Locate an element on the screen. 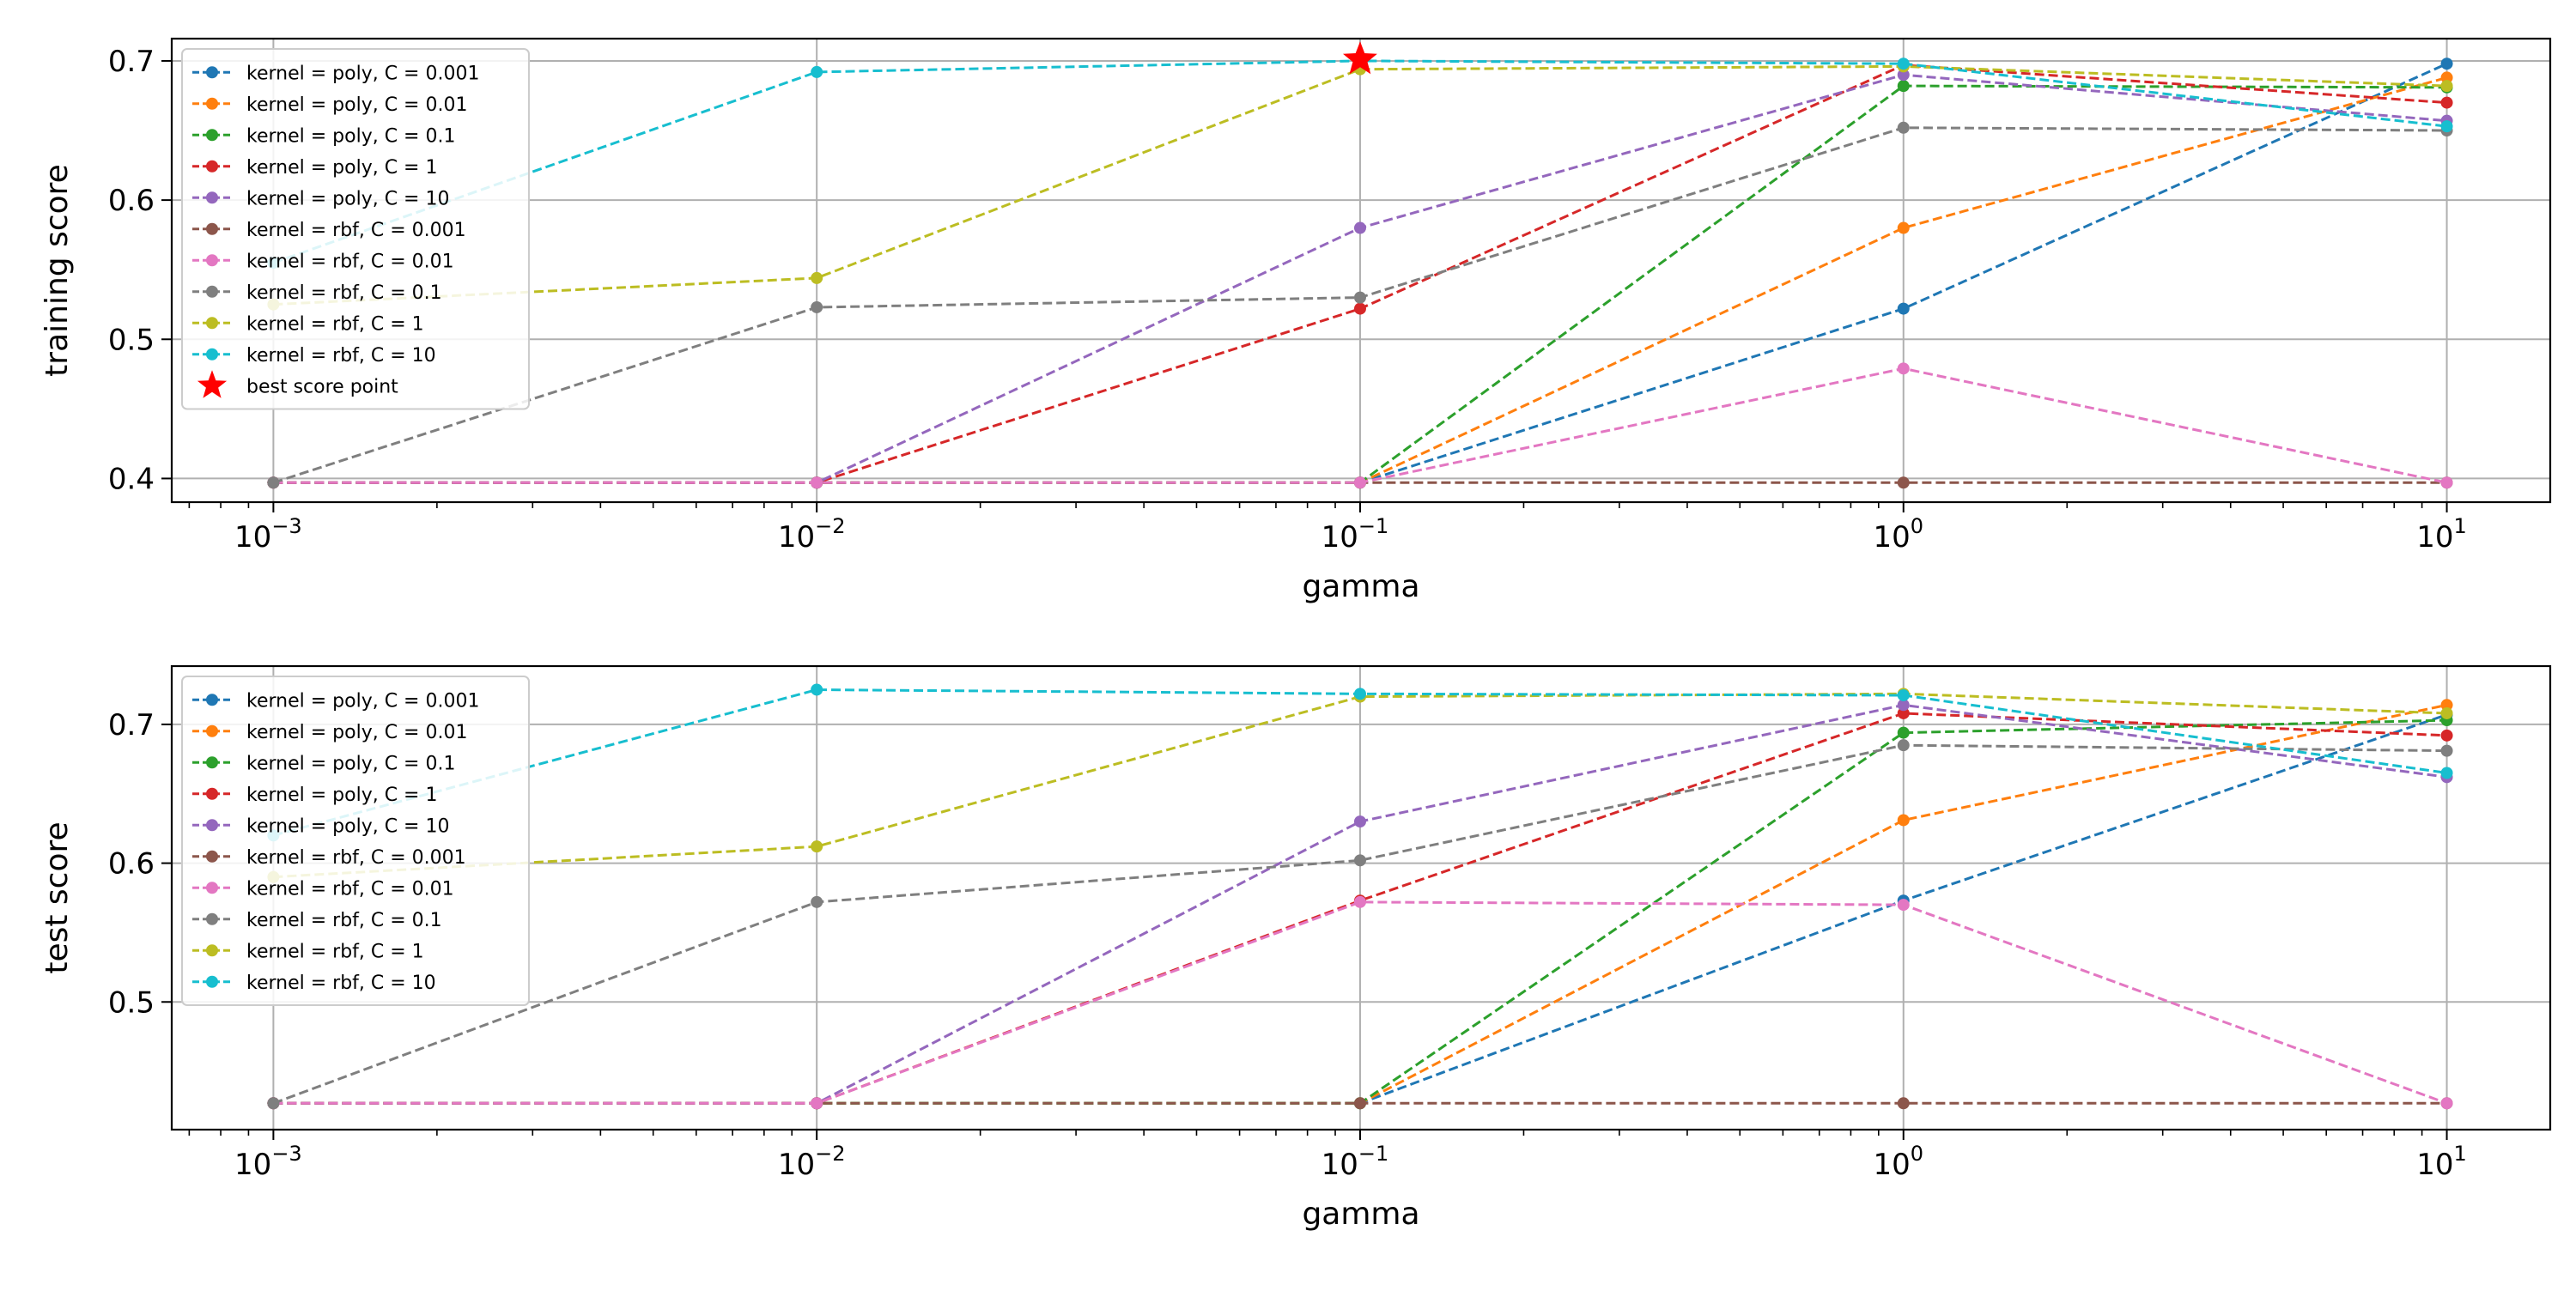 The width and height of the screenshot is (2576, 1291). legend-entry: kernel = poly, C = 0.001 is located at coordinates (335, 701).